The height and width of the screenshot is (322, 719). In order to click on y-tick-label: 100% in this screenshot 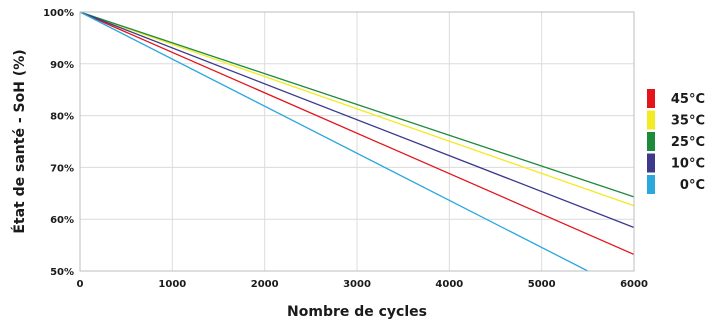, I will do `click(58, 13)`.